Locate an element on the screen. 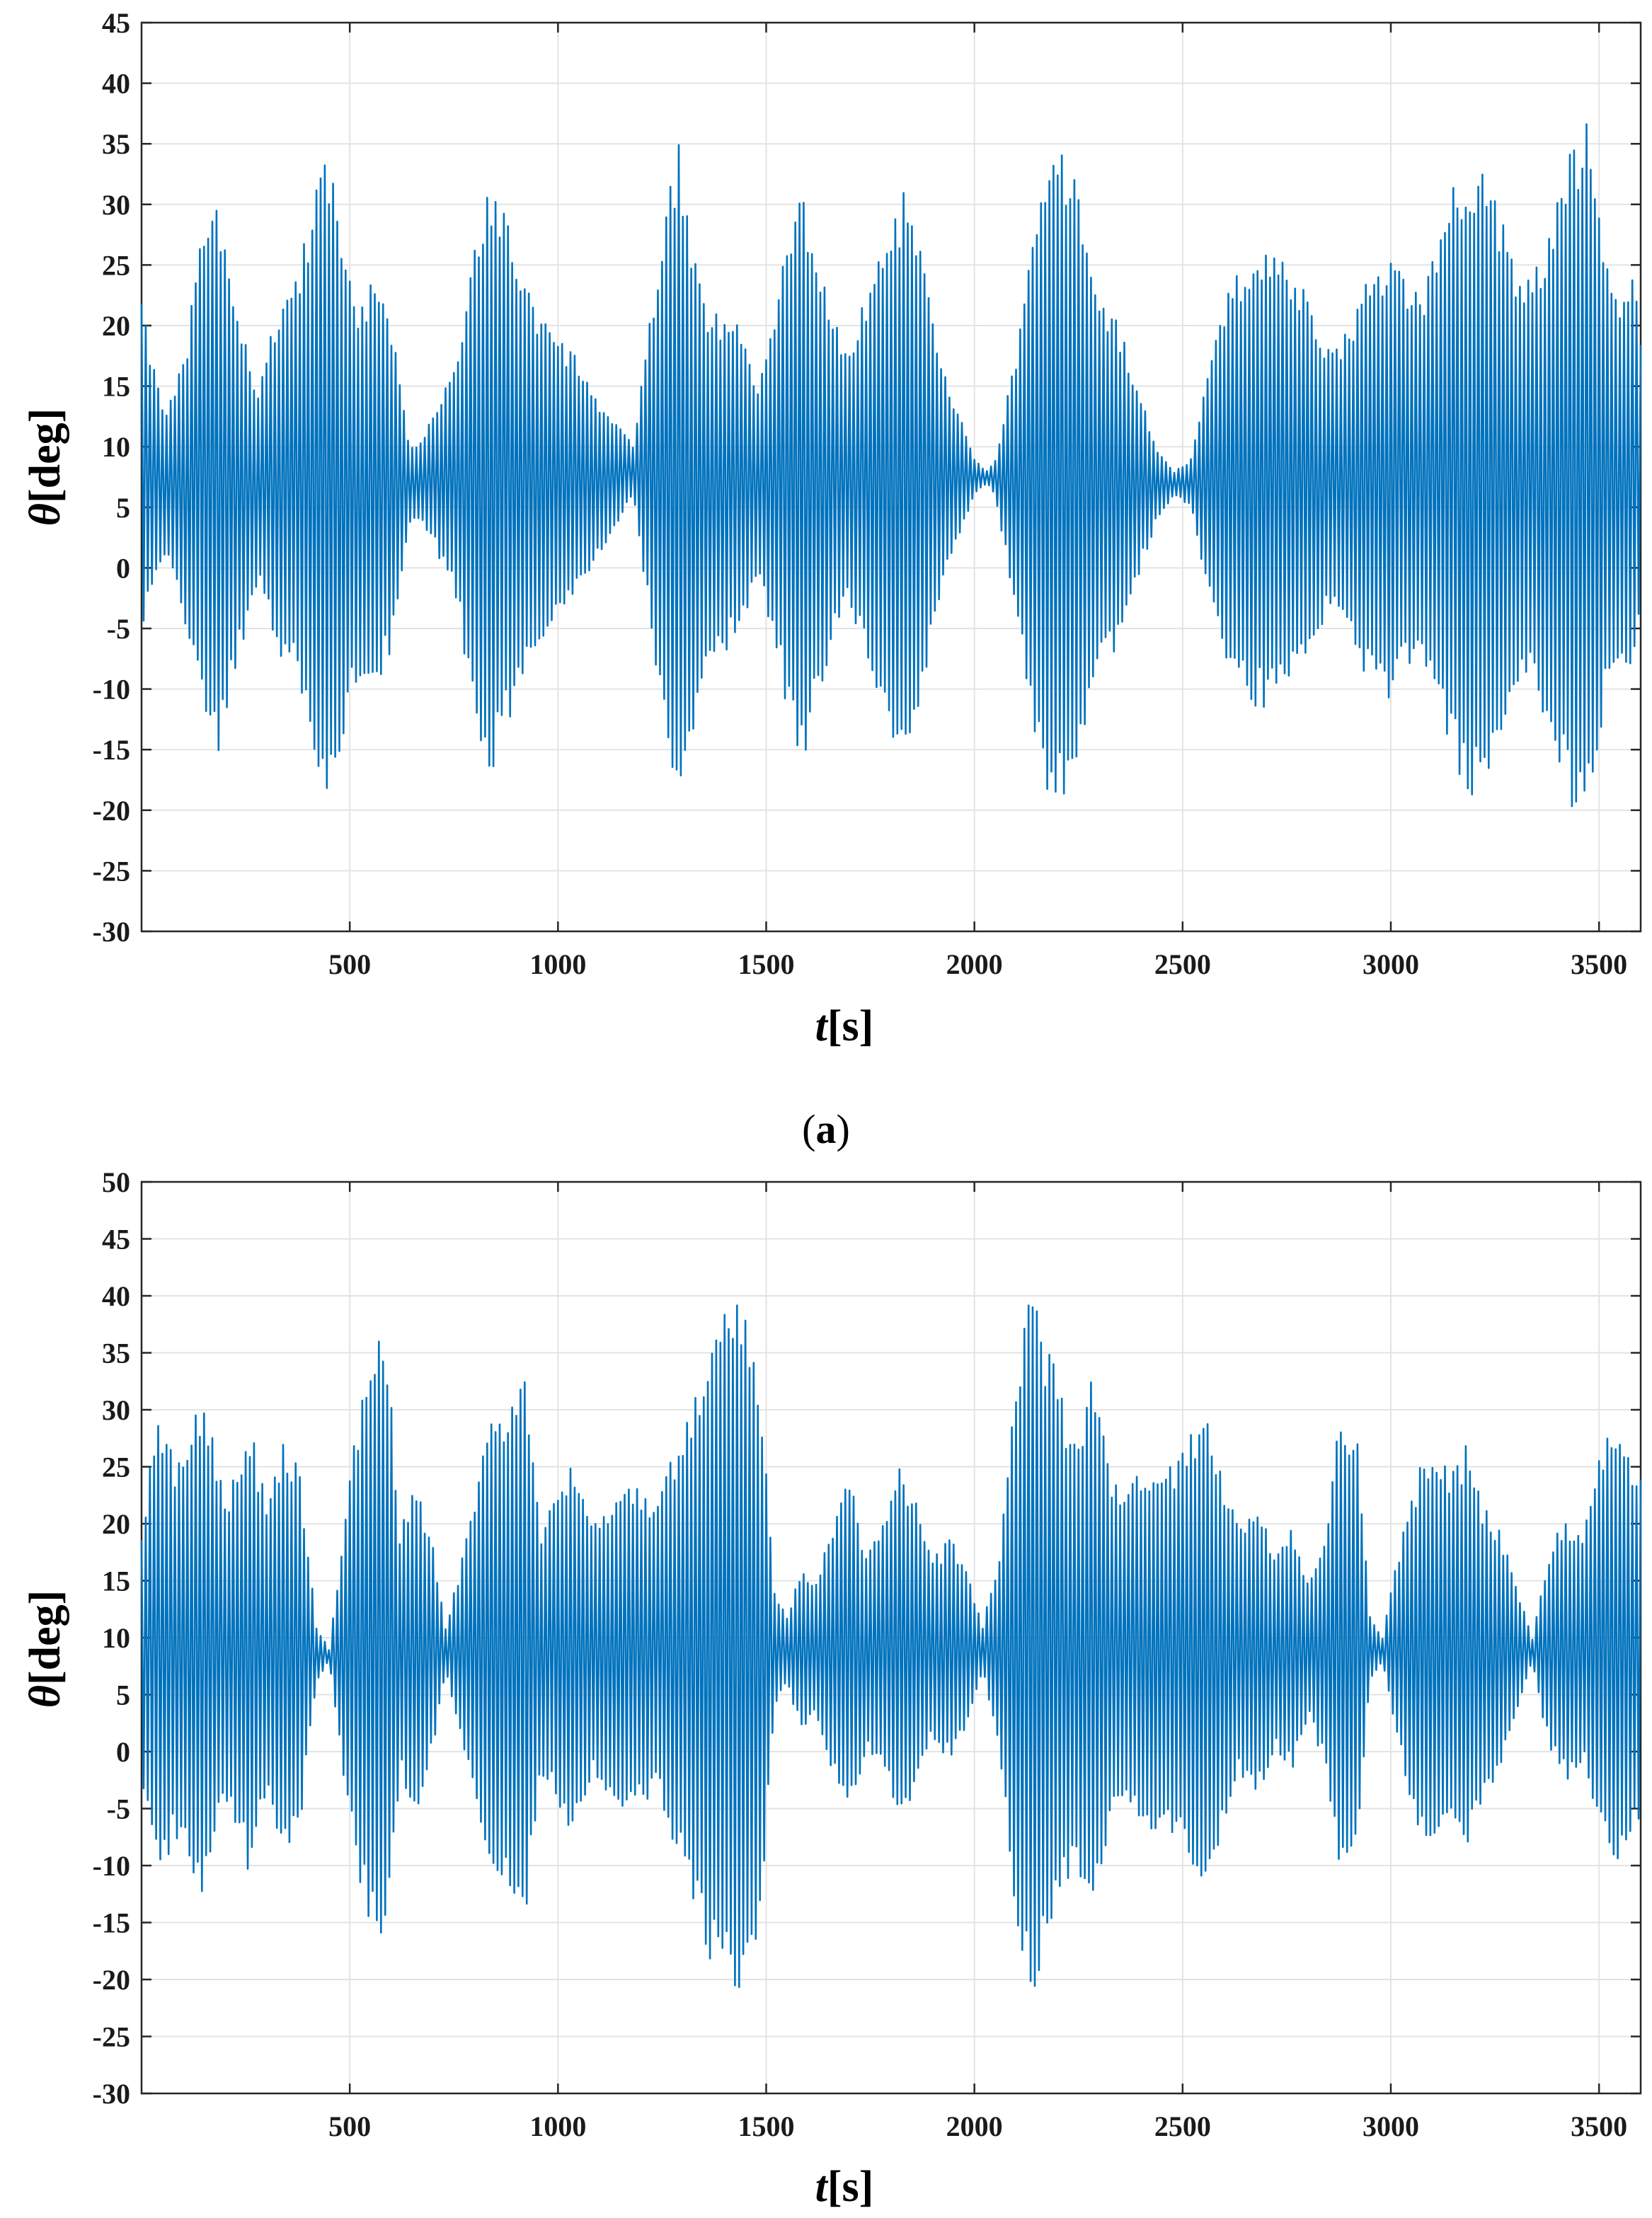  y-tick-label: 50 is located at coordinates (116, 1182).